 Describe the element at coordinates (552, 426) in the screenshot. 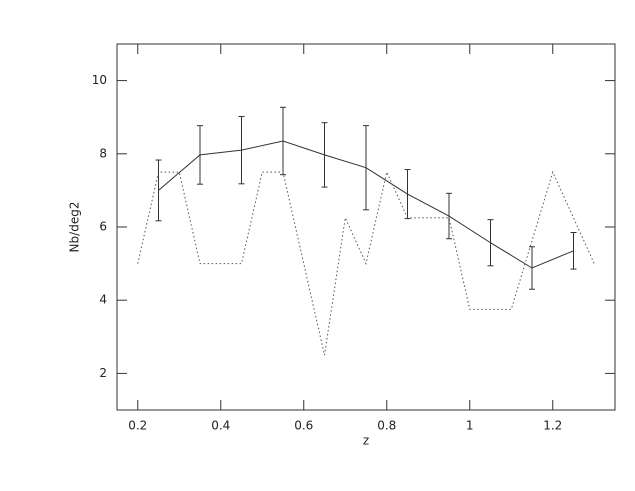

I see `x-tick-label: 1.2` at that location.